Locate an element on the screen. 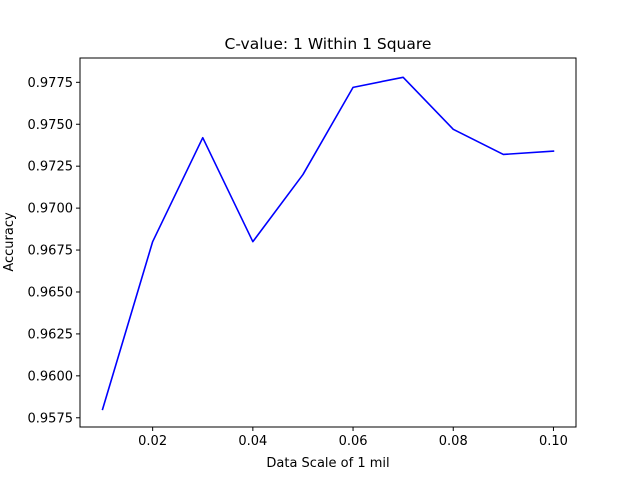 The width and height of the screenshot is (640, 480). y-axis-label: Accuracy is located at coordinates (9, 242).